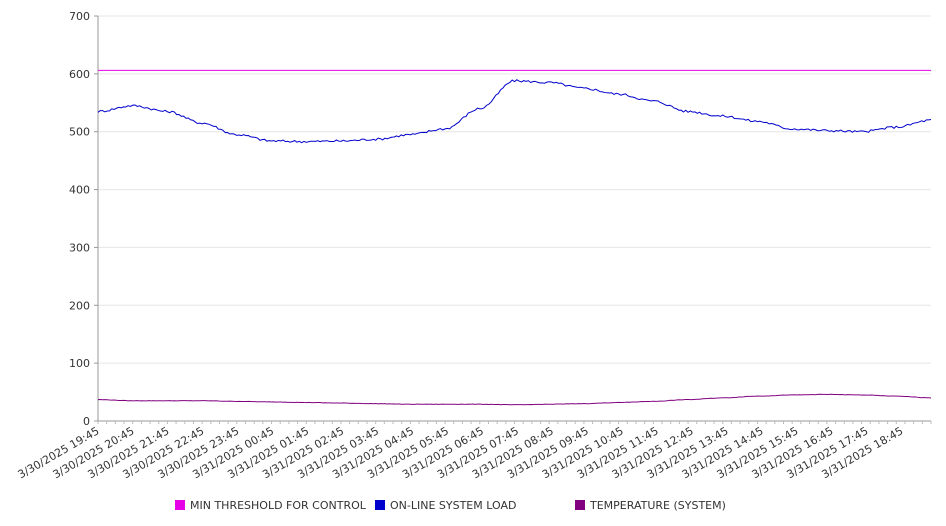 The height and width of the screenshot is (526, 946). What do you see at coordinates (79, 132) in the screenshot?
I see `y-tick-label: 500` at bounding box center [79, 132].